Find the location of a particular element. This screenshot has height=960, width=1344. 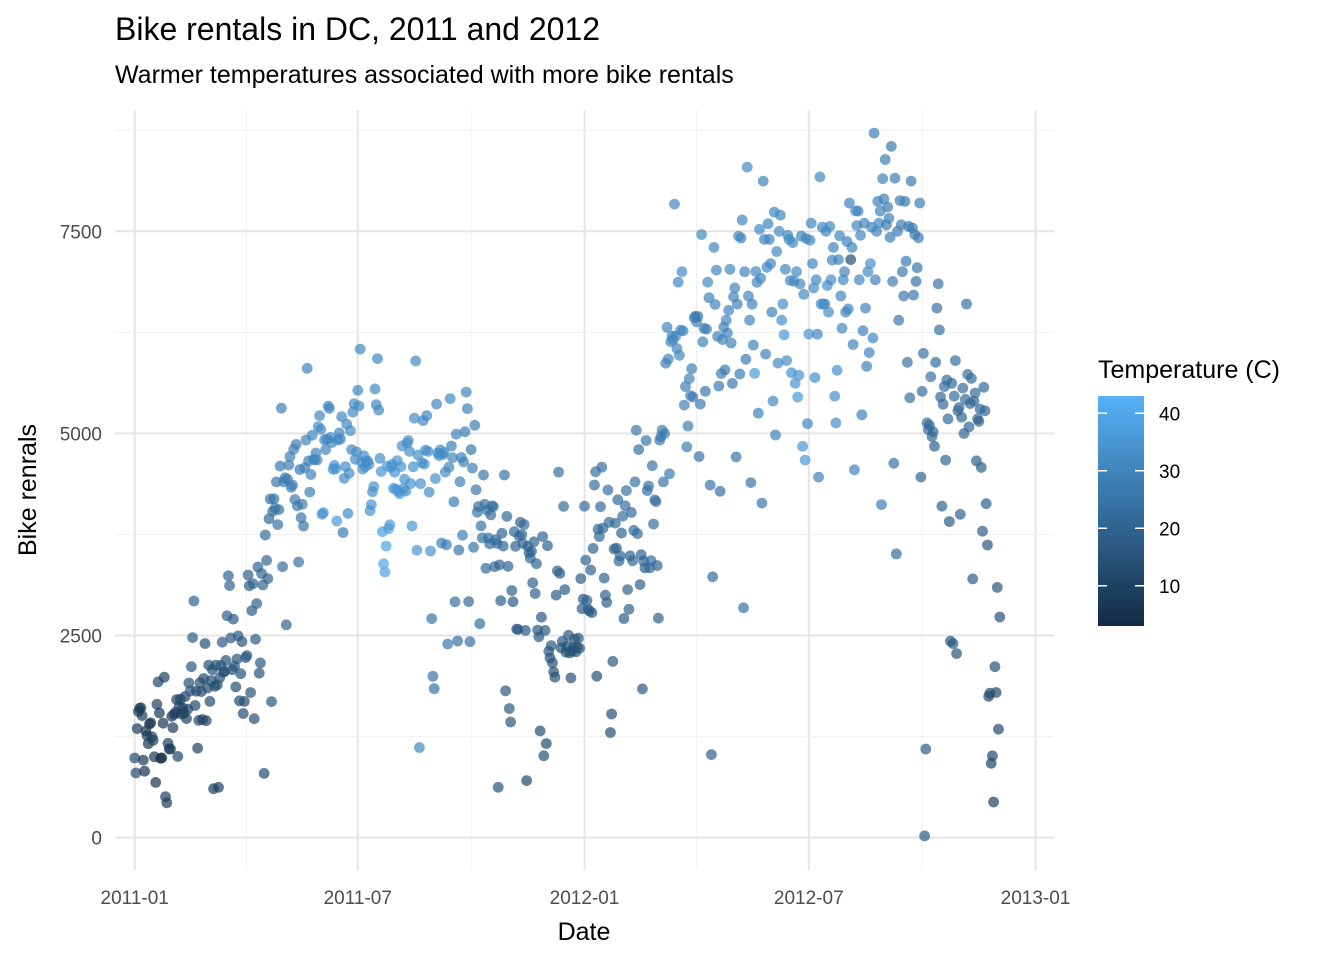

y-axis-ticks: 0 2500 5000 7500 is located at coordinates (81, 535).